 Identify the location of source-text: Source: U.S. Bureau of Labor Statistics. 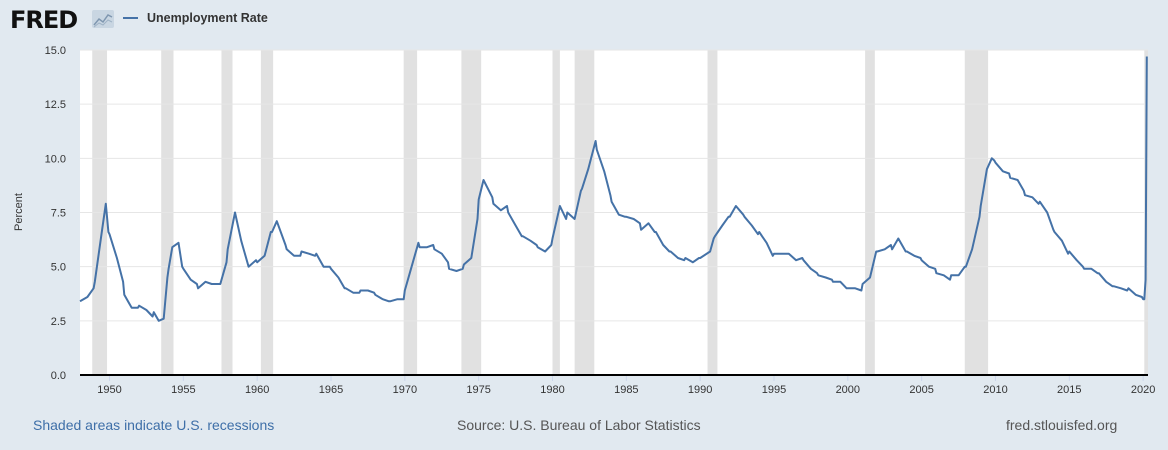
(579, 425).